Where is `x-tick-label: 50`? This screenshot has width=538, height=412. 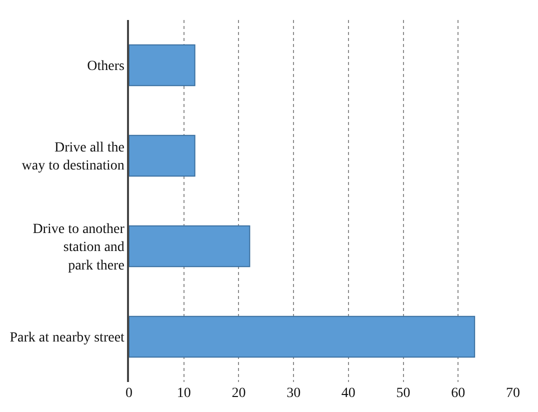
x-tick-label: 50 is located at coordinates (403, 393).